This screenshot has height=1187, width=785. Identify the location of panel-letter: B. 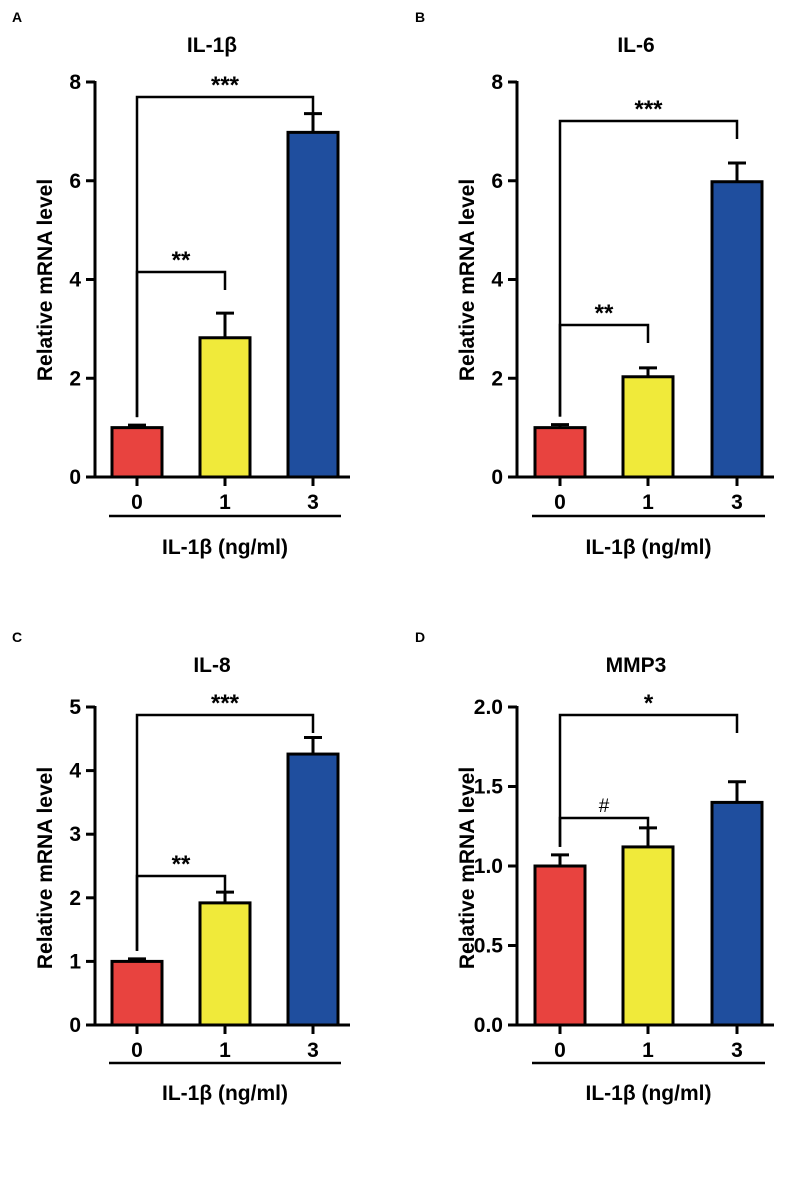
(420, 17).